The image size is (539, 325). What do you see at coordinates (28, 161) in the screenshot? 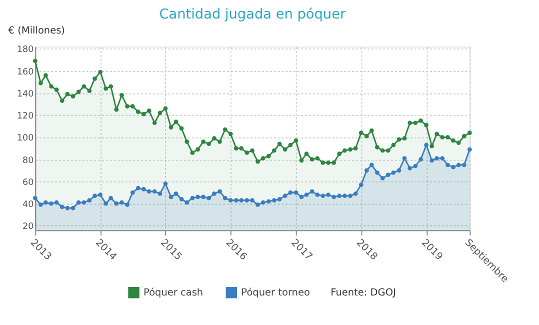
I see `y-tick-label: 80` at bounding box center [28, 161].